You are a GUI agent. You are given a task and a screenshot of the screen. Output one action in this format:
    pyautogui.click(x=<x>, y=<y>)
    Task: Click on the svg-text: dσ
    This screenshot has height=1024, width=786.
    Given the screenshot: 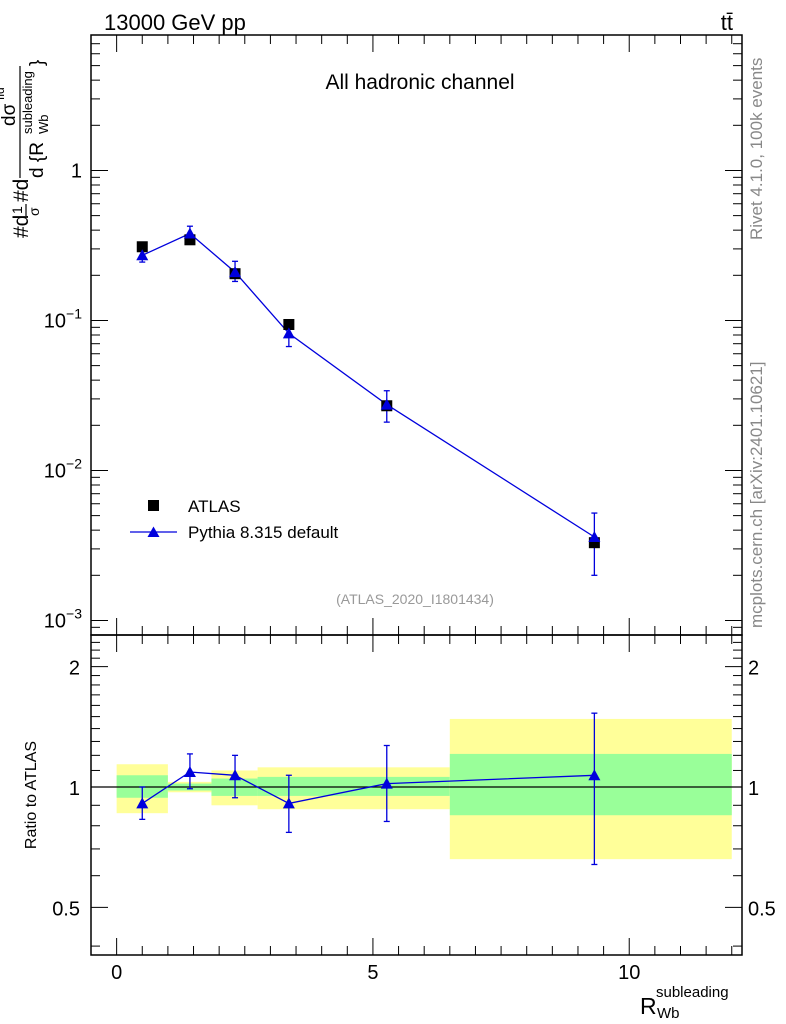 What is the action you would take?
    pyautogui.click(x=10, y=114)
    